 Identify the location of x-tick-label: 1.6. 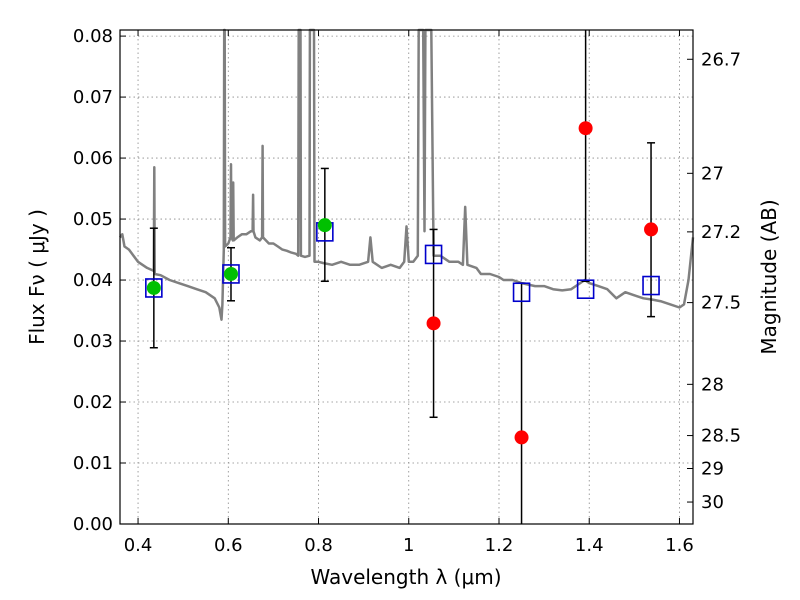
(679, 545).